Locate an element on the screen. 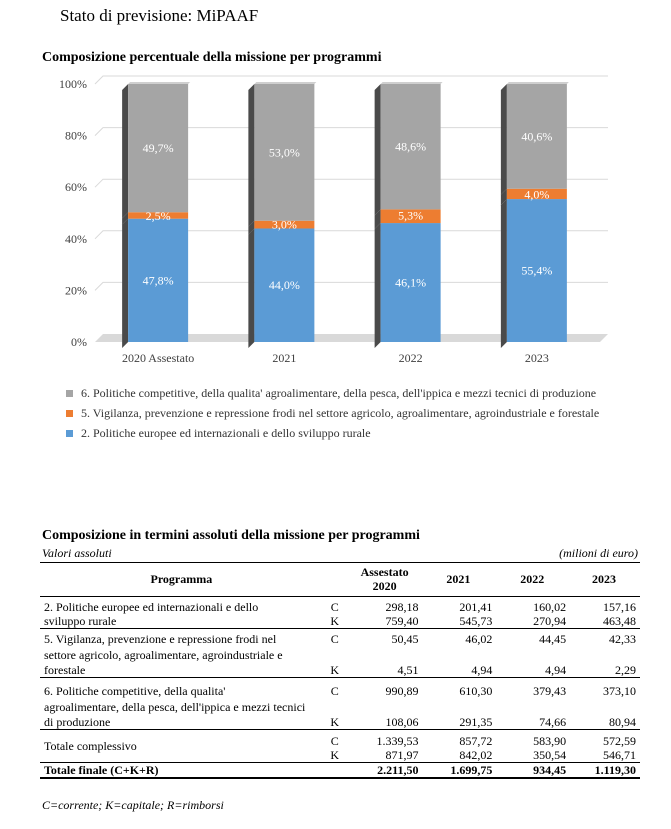 The width and height of the screenshot is (671, 829). table-units-row: Valori assoluti (milioni di euro) is located at coordinates (340, 553).